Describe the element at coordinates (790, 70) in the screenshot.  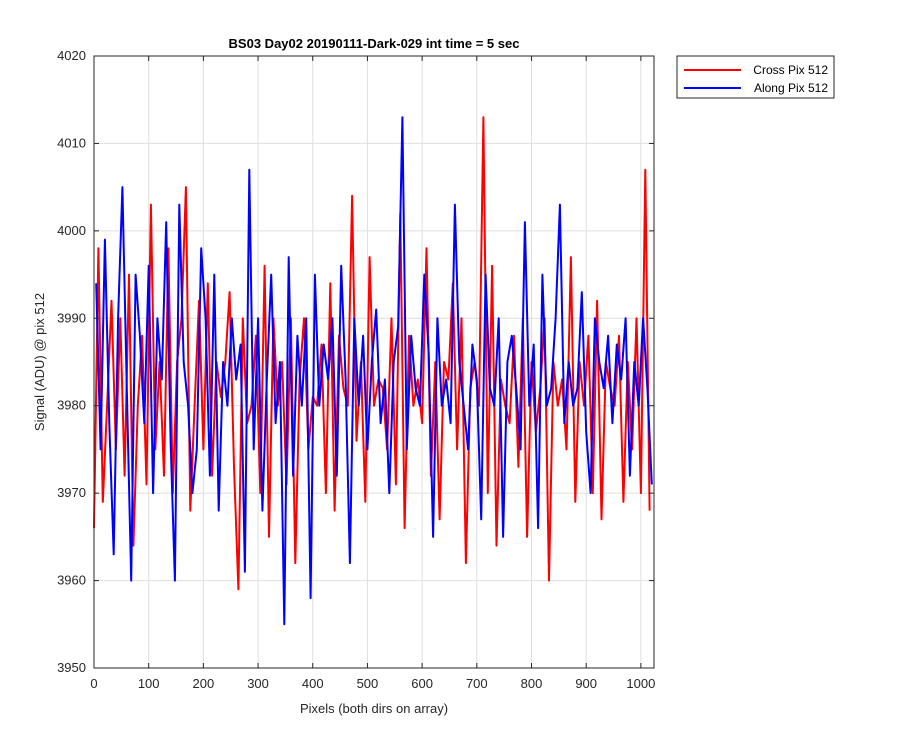
I see `legend-label-cross: Cross Pix 512` at that location.